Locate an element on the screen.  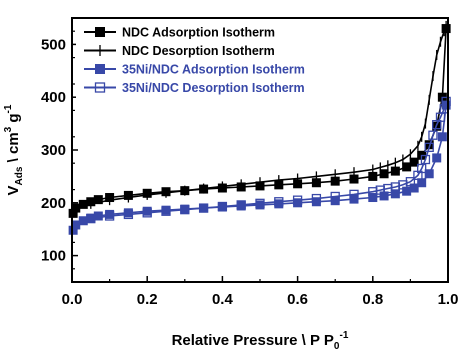
legend-background is located at coordinates (216, 60).